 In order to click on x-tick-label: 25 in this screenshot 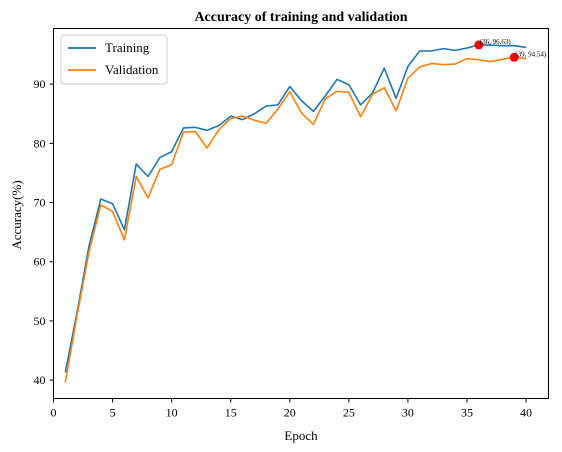, I will do `click(349, 413)`.